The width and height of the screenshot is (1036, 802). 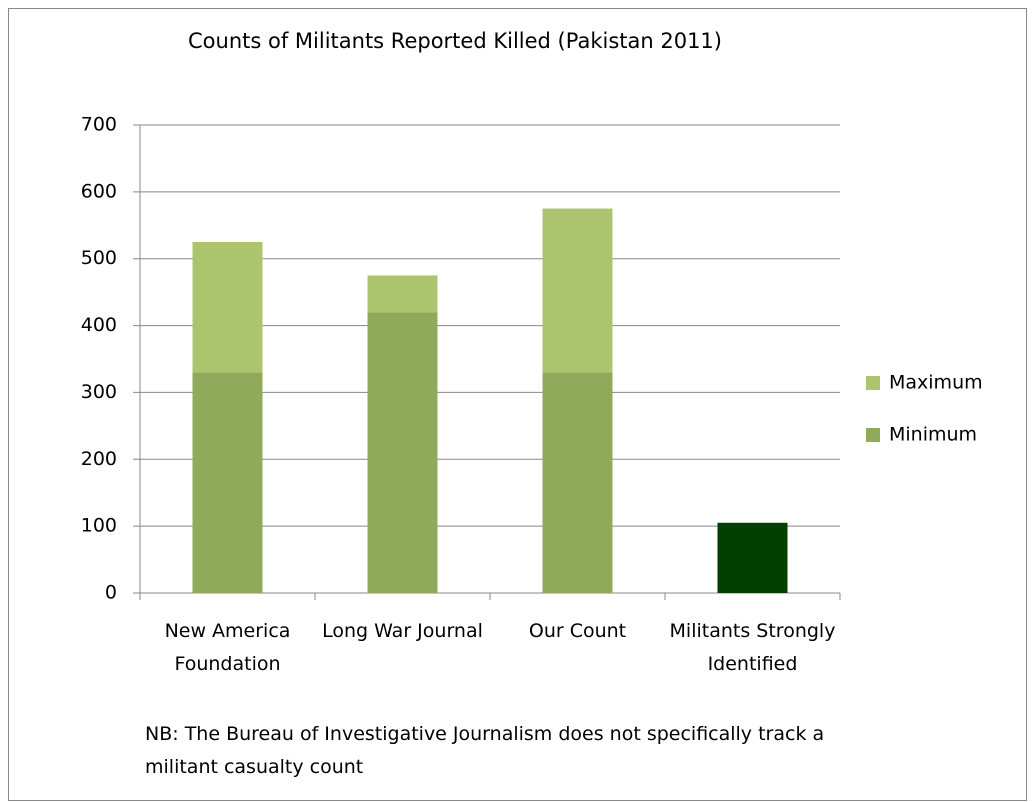 What do you see at coordinates (99, 392) in the screenshot?
I see `y-tick-label: 300` at bounding box center [99, 392].